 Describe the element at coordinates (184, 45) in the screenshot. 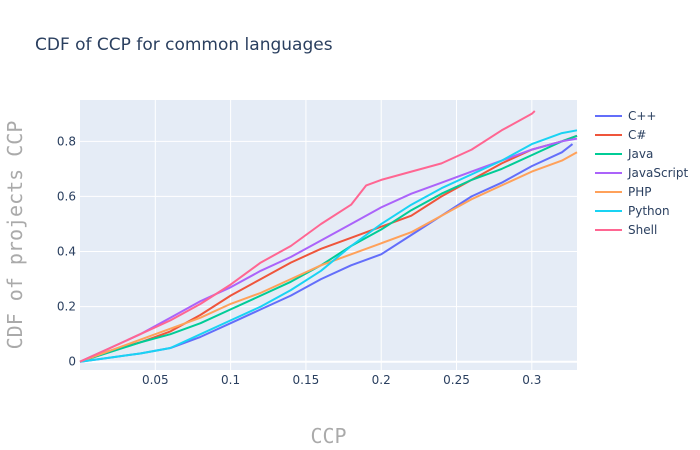

I see `chart-title: CDF of CCP for common languages` at that location.